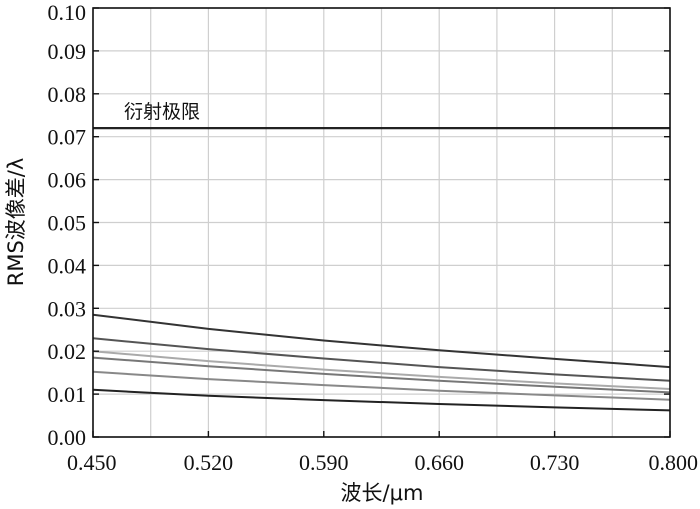 This screenshot has width=700, height=509. I want to click on x-tick-label: 0.520, so click(209, 462).